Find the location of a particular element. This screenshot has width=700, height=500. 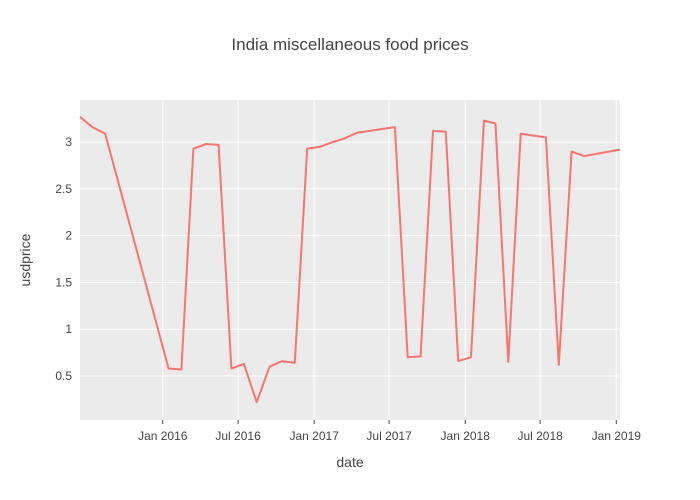

y-tick-label: 2 is located at coordinates (68, 236).